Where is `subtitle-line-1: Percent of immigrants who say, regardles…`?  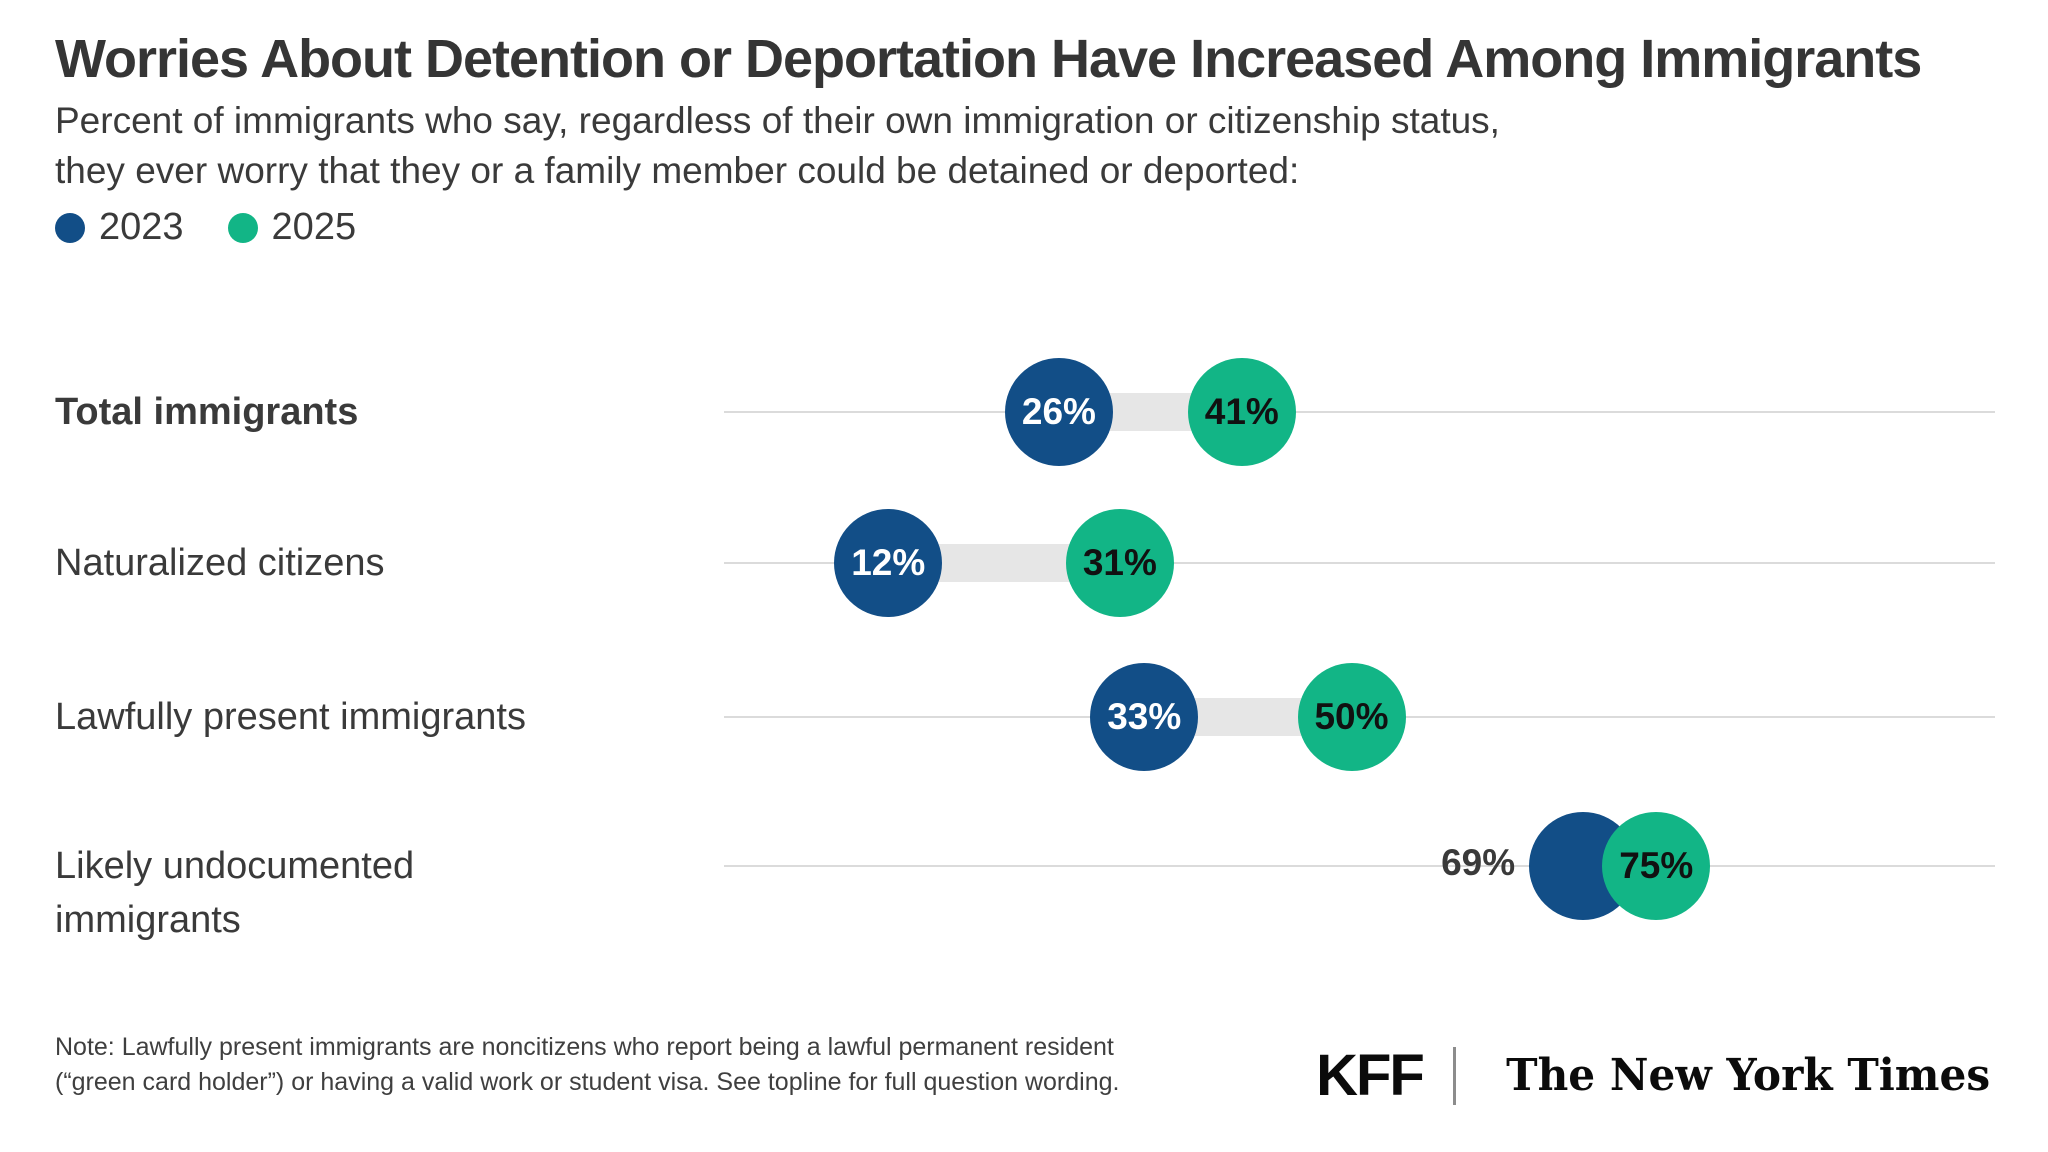
subtitle-line-1: Percent of immigrants who say, regardles… is located at coordinates (777, 120).